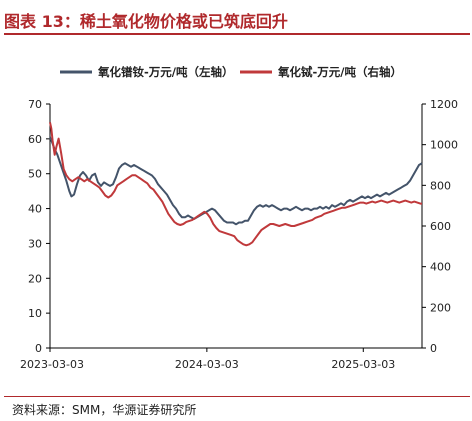  Describe the element at coordinates (440, 267) in the screenshot. I see `right-tick-label-2: 400` at that location.